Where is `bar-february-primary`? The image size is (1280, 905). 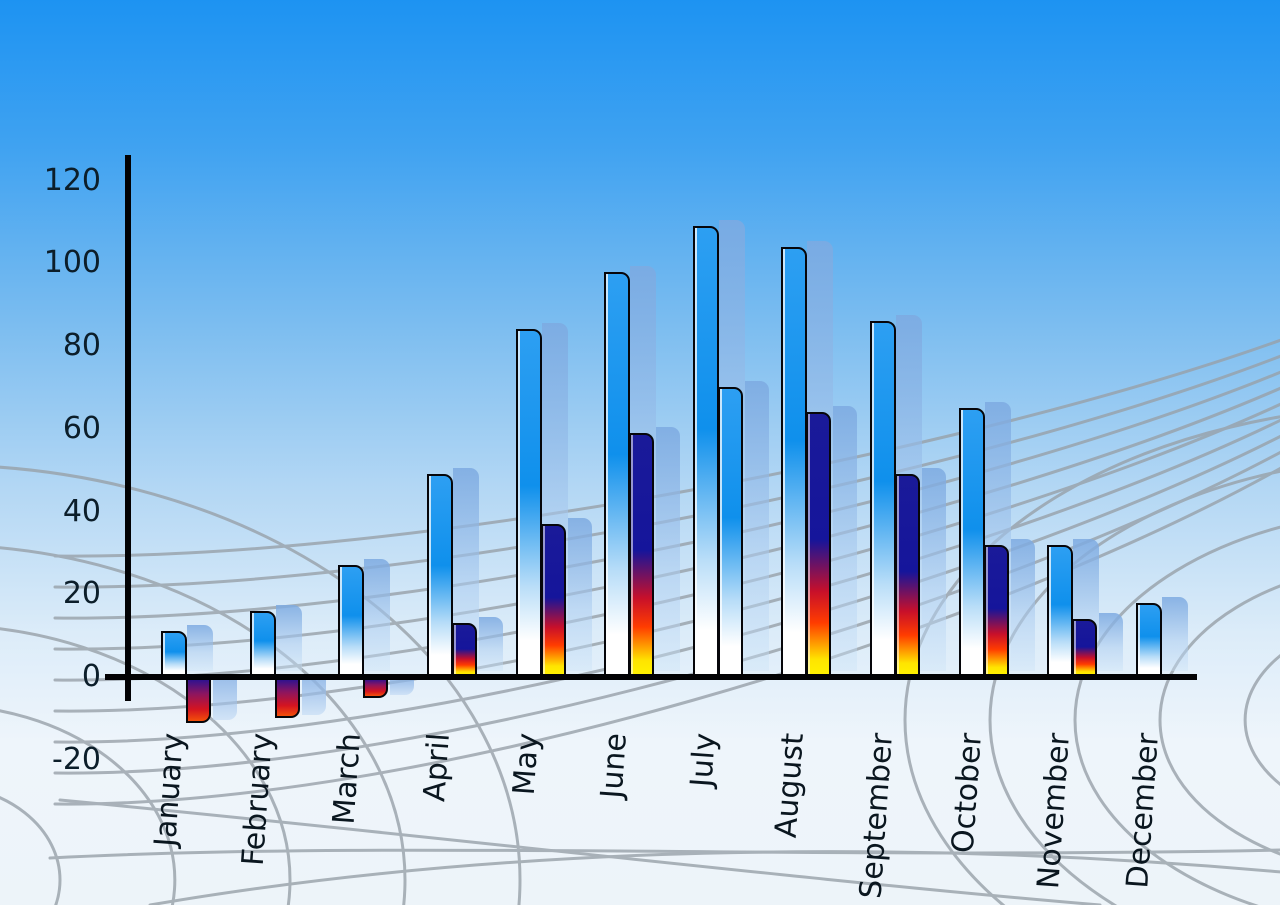
bar-february-primary is located at coordinates (262, 643).